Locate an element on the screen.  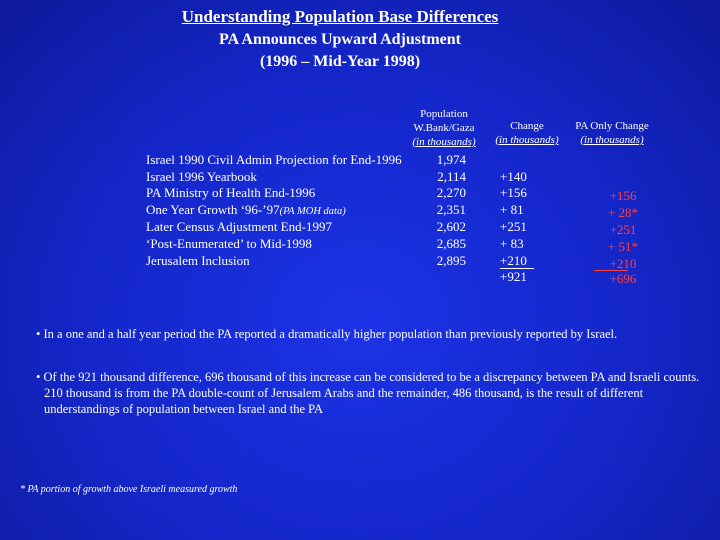
population-value: 2,895 is located at coordinates (451, 260).